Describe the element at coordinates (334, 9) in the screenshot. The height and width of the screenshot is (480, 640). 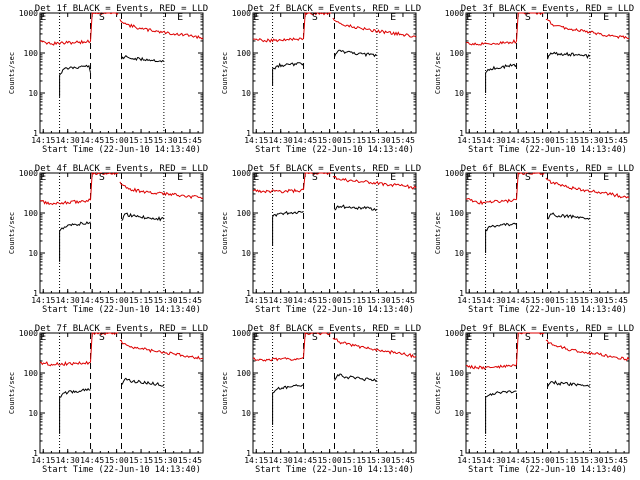
I see `chart-title: Det 2f BLACK = Events, RED = LLD` at that location.